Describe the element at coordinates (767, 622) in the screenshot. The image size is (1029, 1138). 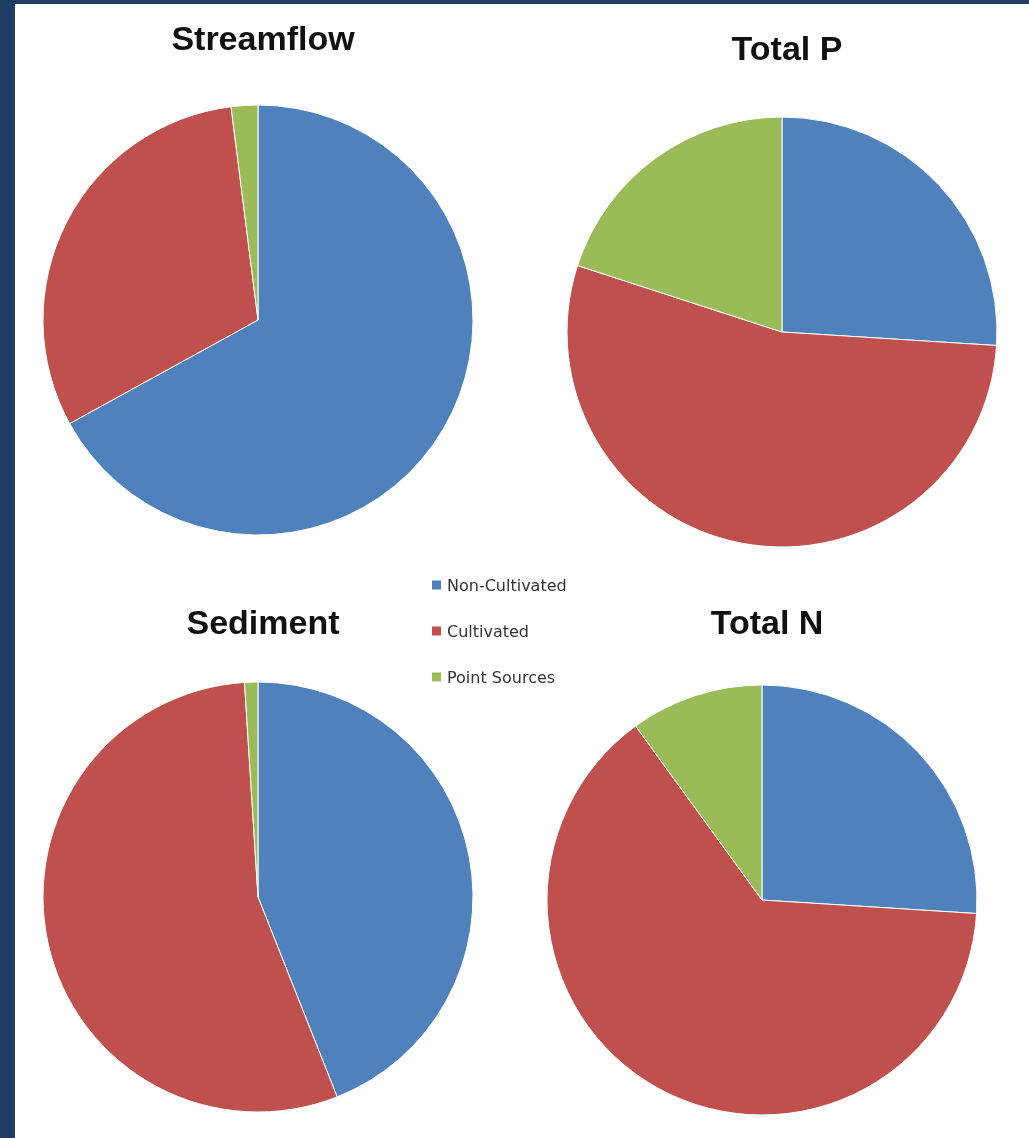
I see `chart-title: Total N` at that location.